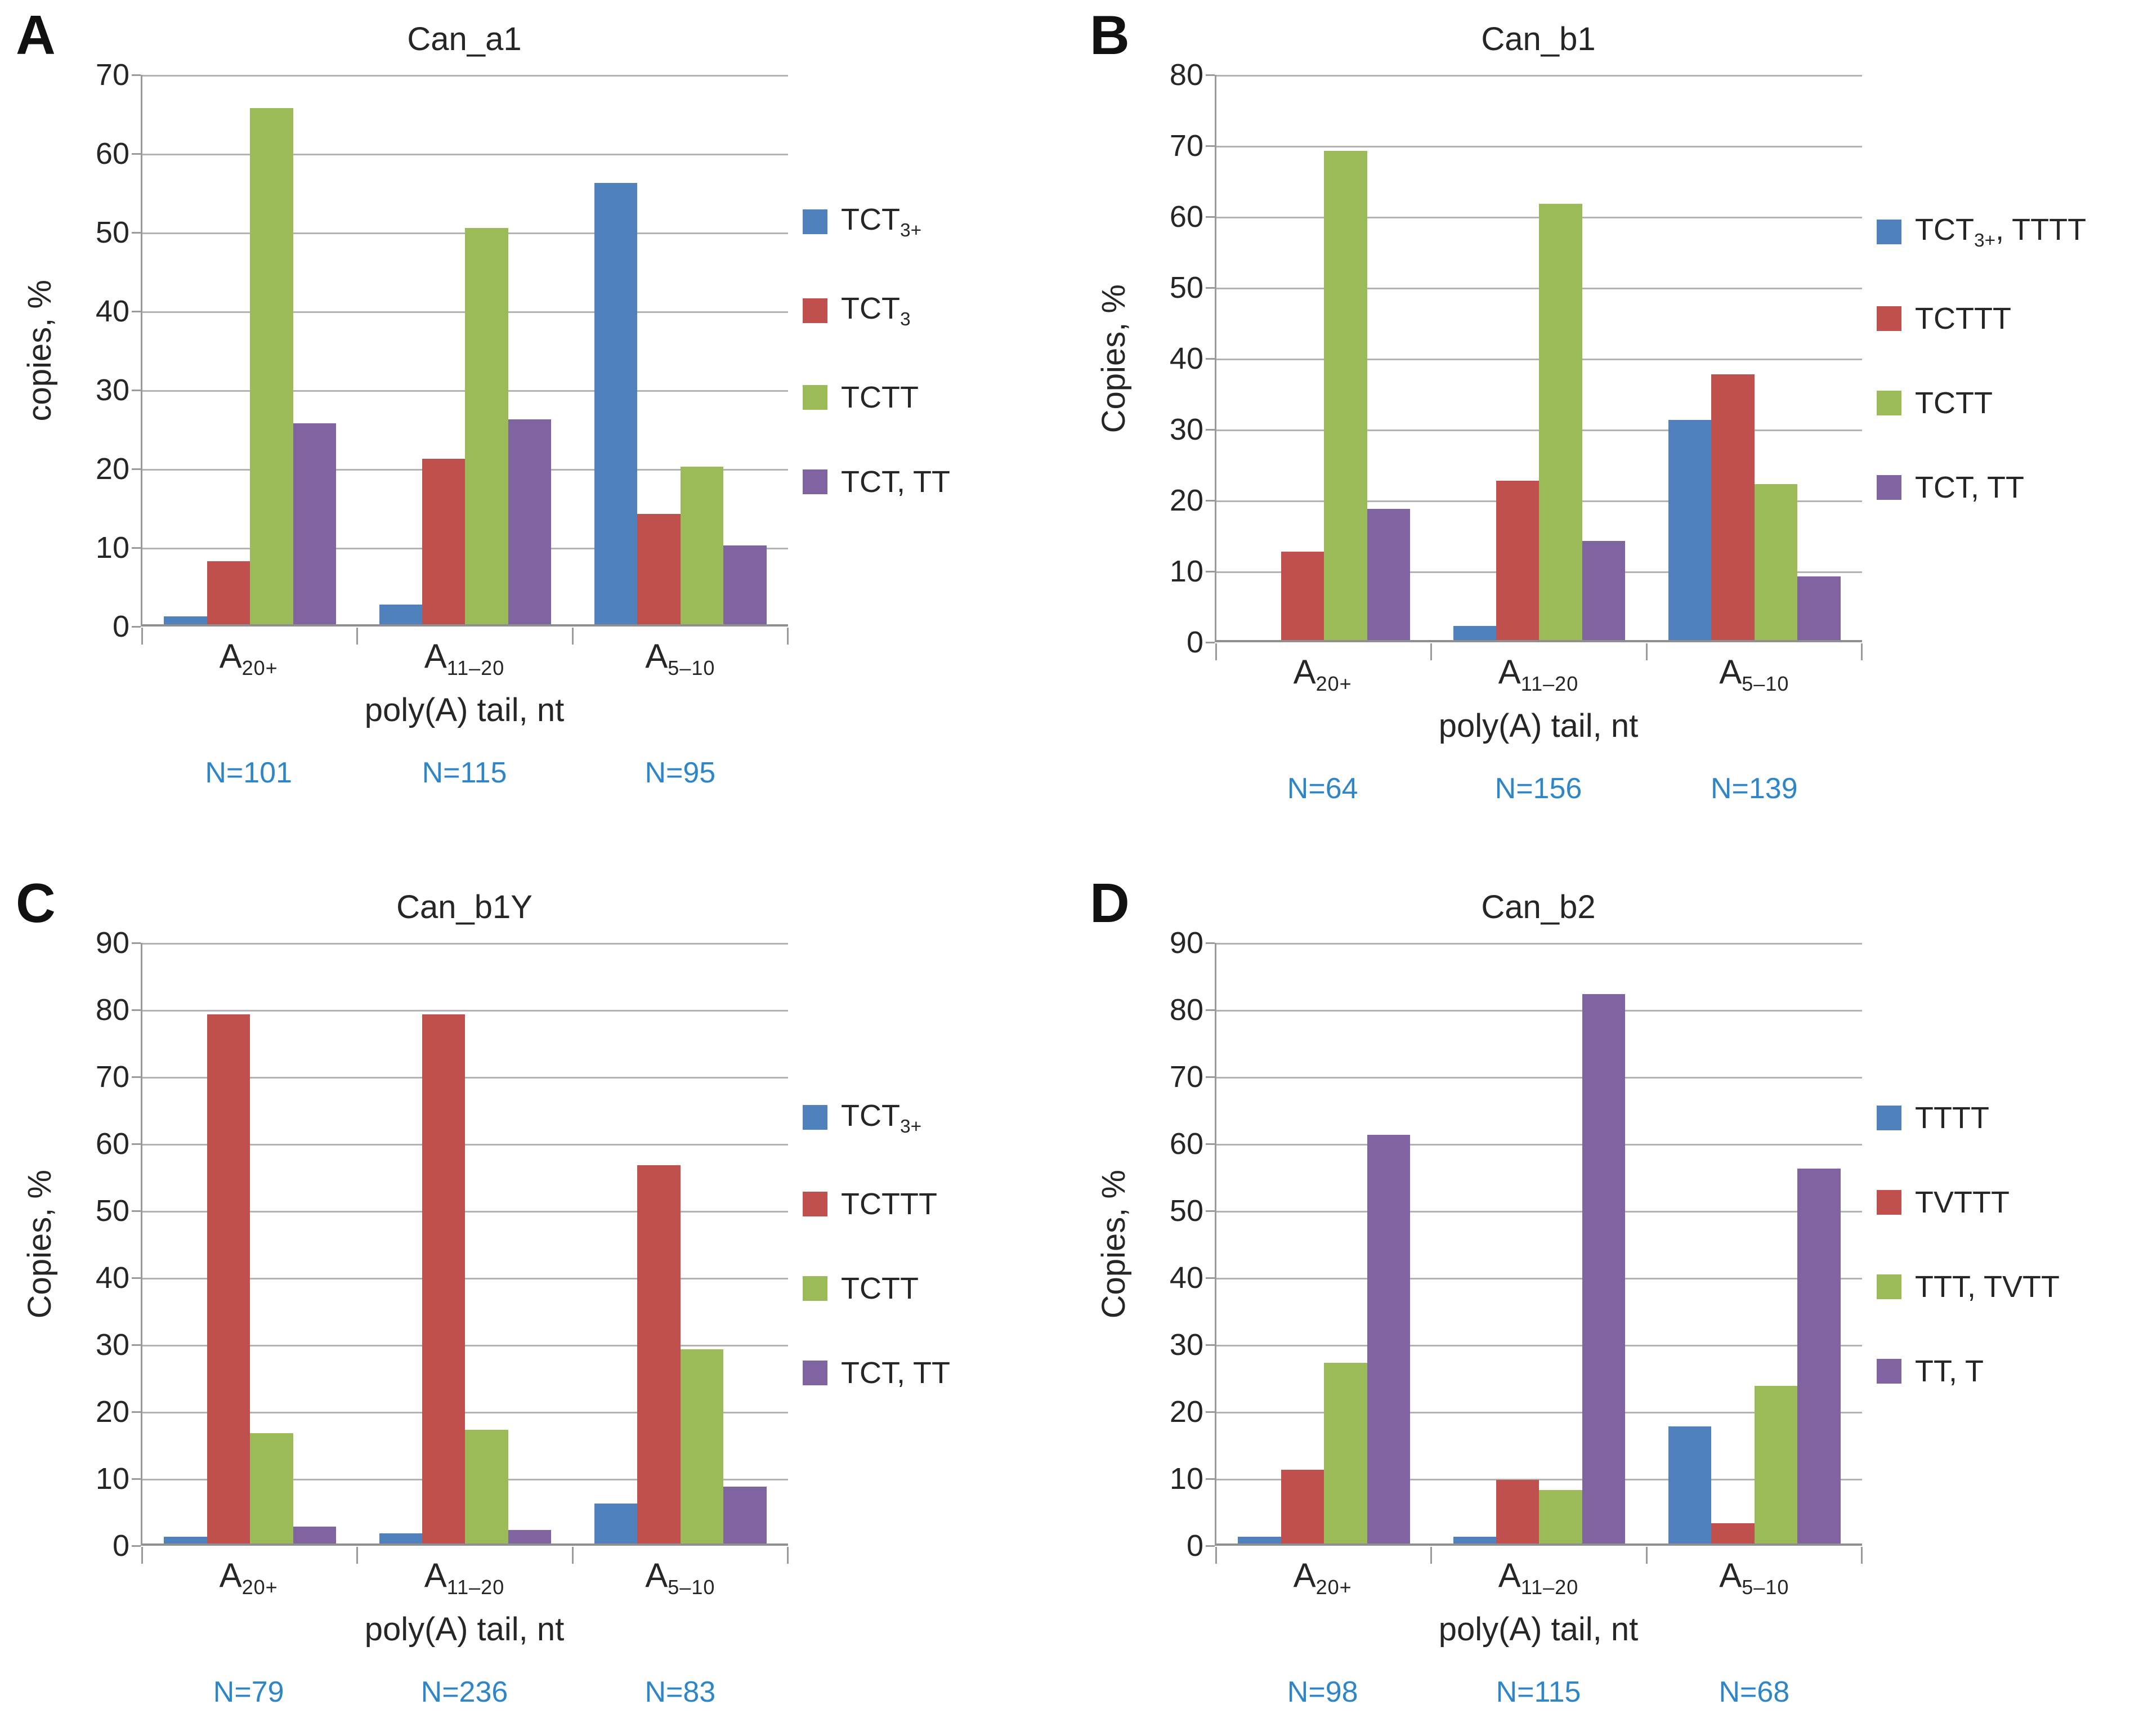 This screenshot has width=2148, height=1736. What do you see at coordinates (880, 397) in the screenshot?
I see `legend-label-segment: TCTT` at bounding box center [880, 397].